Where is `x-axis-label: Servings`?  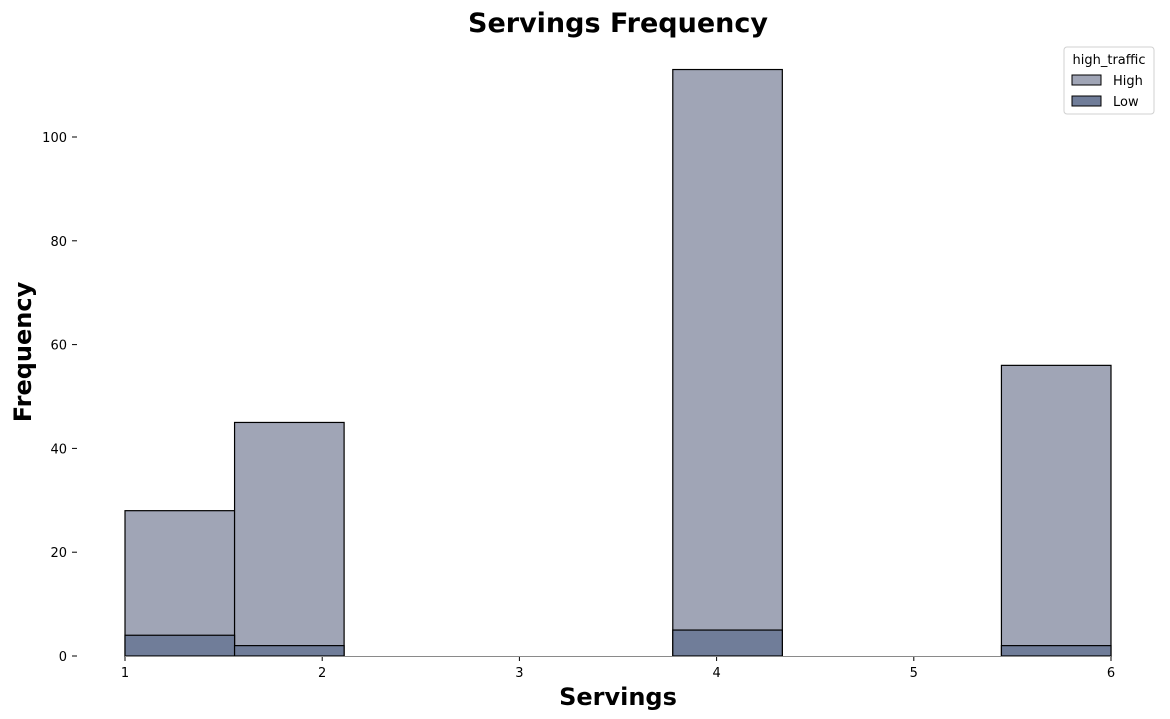 x-axis-label: Servings is located at coordinates (618, 697).